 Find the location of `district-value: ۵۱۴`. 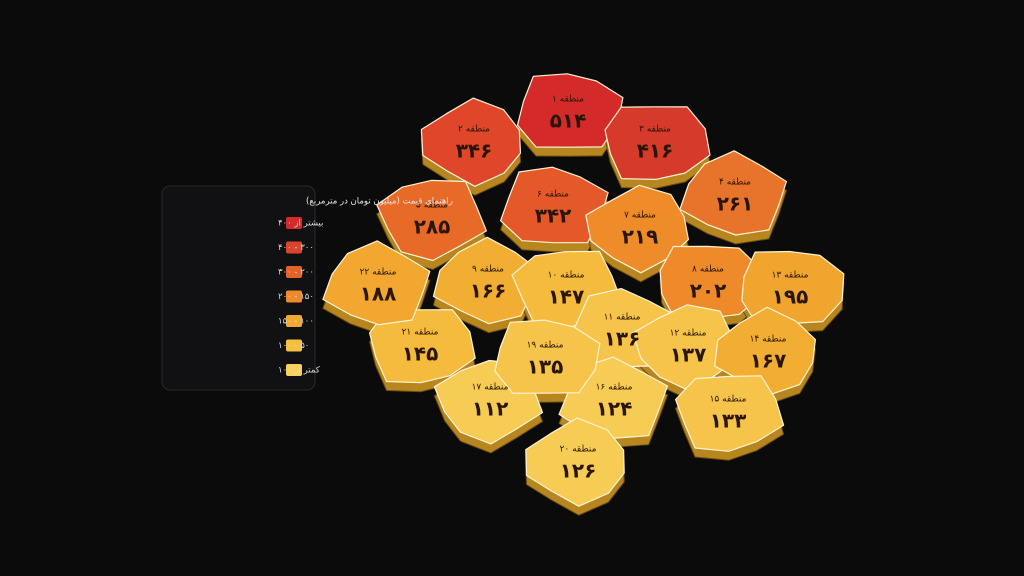

district-value: ۵۱۴ is located at coordinates (568, 121).